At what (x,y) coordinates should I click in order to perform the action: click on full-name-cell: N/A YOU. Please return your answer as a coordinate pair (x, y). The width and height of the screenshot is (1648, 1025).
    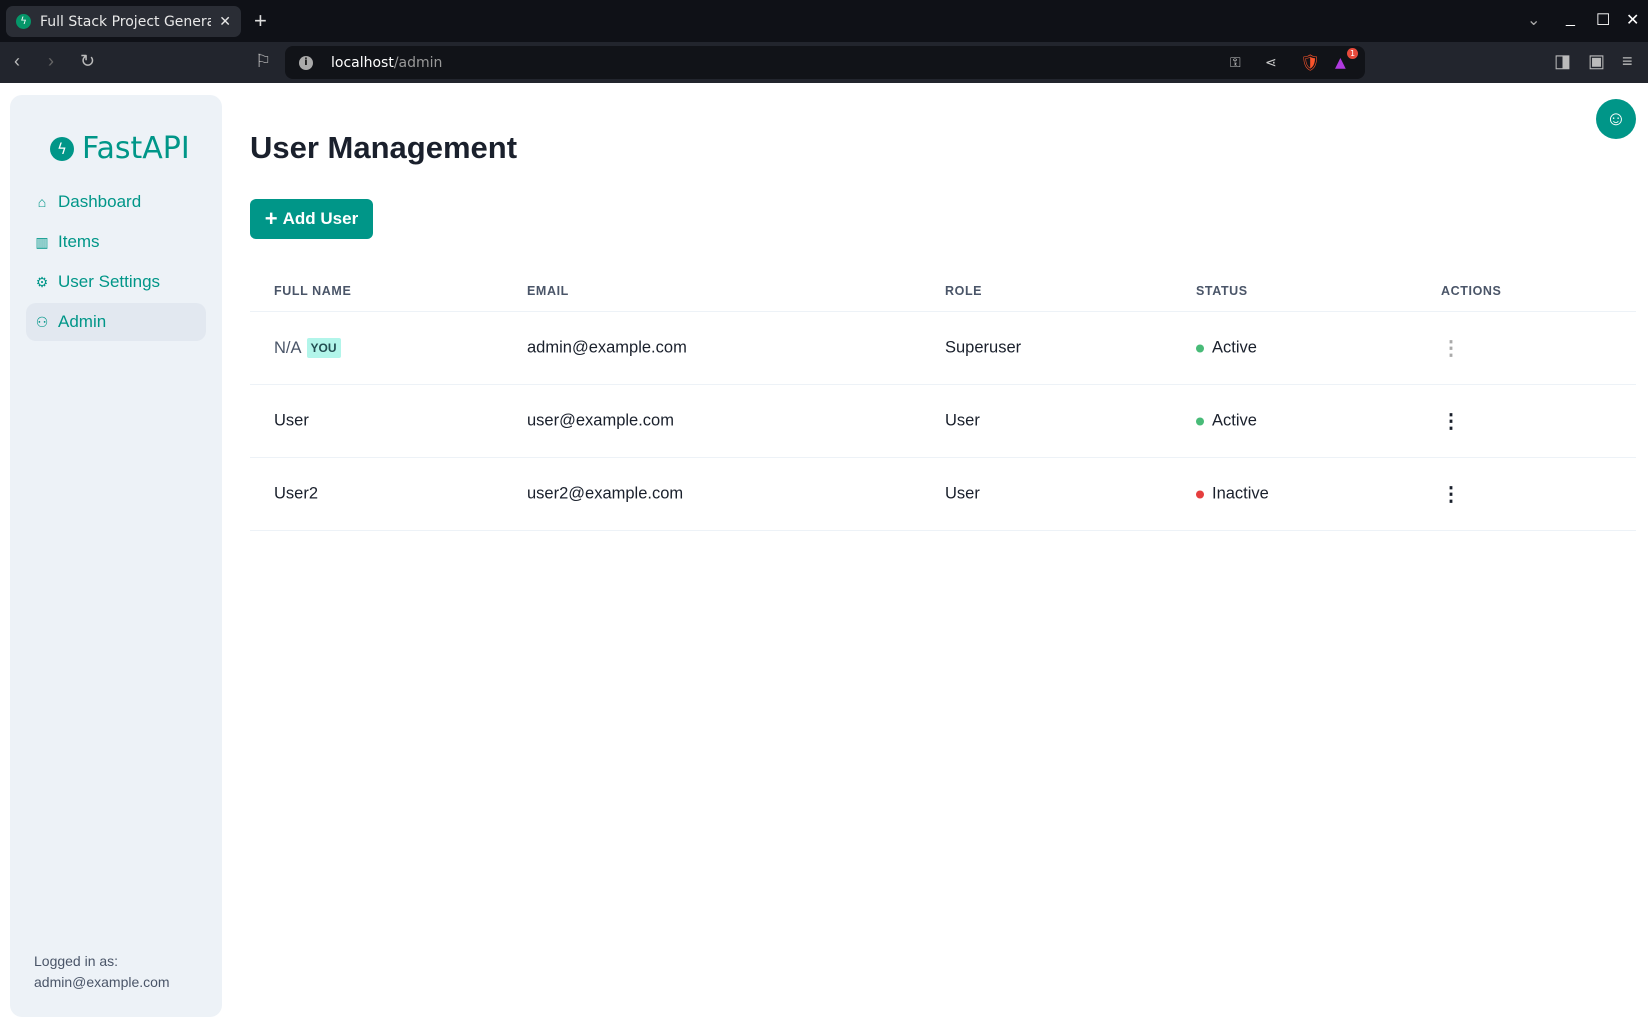
    Looking at the image, I should click on (307, 348).